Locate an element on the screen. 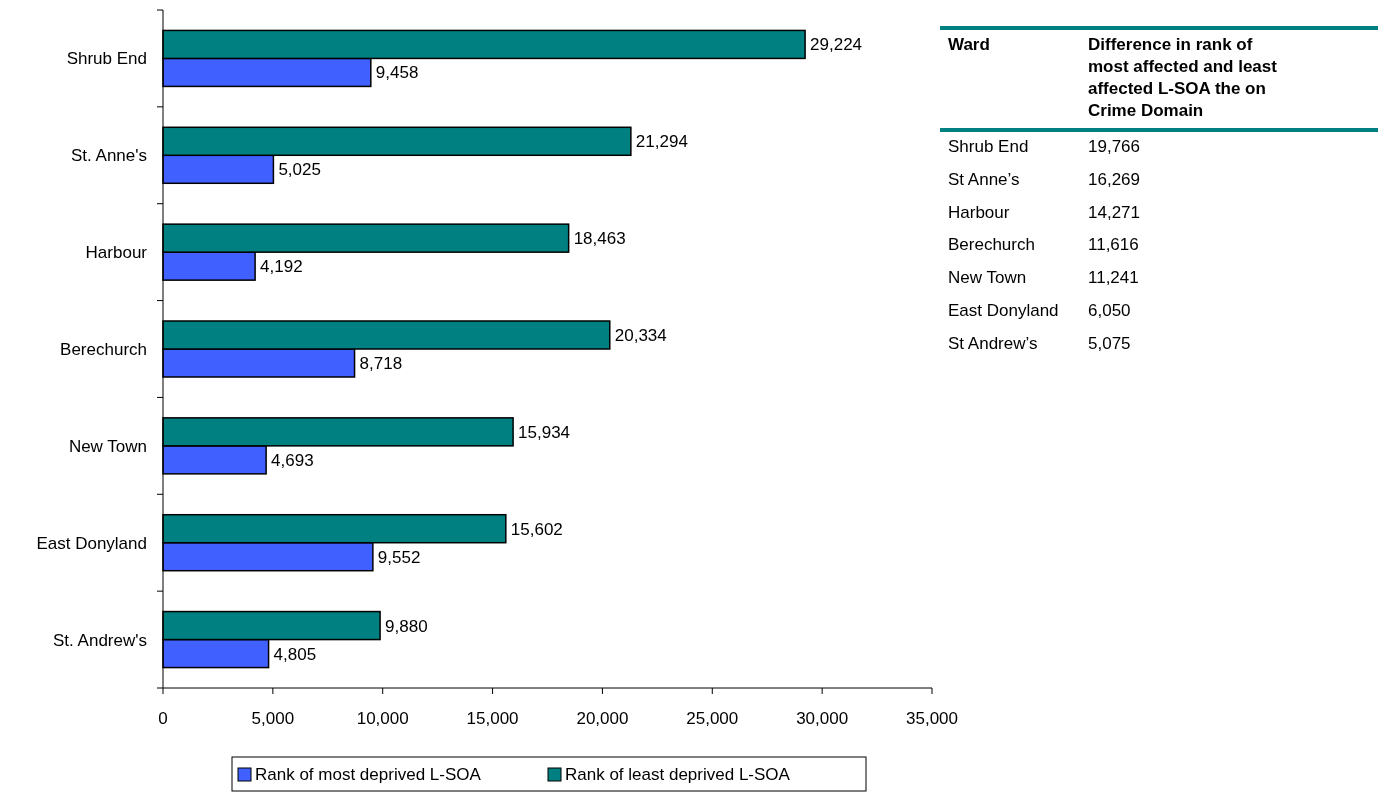 The width and height of the screenshot is (1391, 794). y-tick-label: Berechurch is located at coordinates (103, 349).